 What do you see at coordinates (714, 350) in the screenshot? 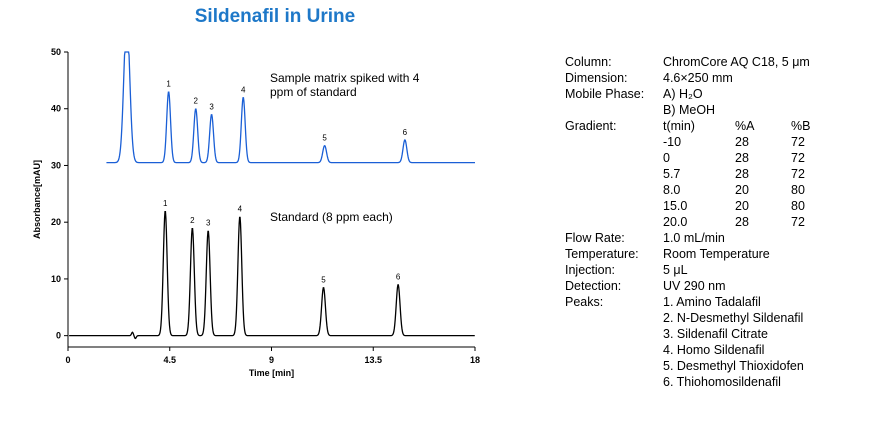
I see `peak-name: 4. Homo Sildenafil` at bounding box center [714, 350].